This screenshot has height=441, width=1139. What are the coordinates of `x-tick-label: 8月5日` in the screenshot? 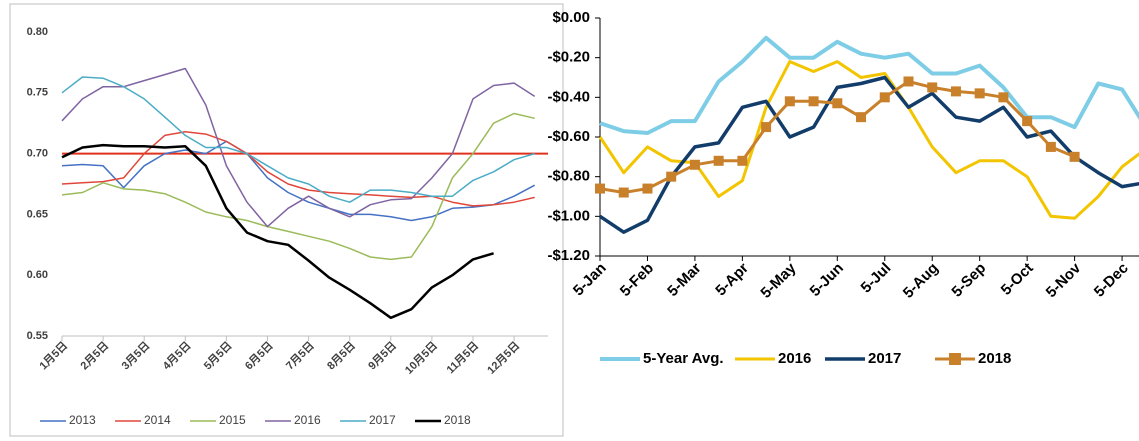 It's located at (340, 355).